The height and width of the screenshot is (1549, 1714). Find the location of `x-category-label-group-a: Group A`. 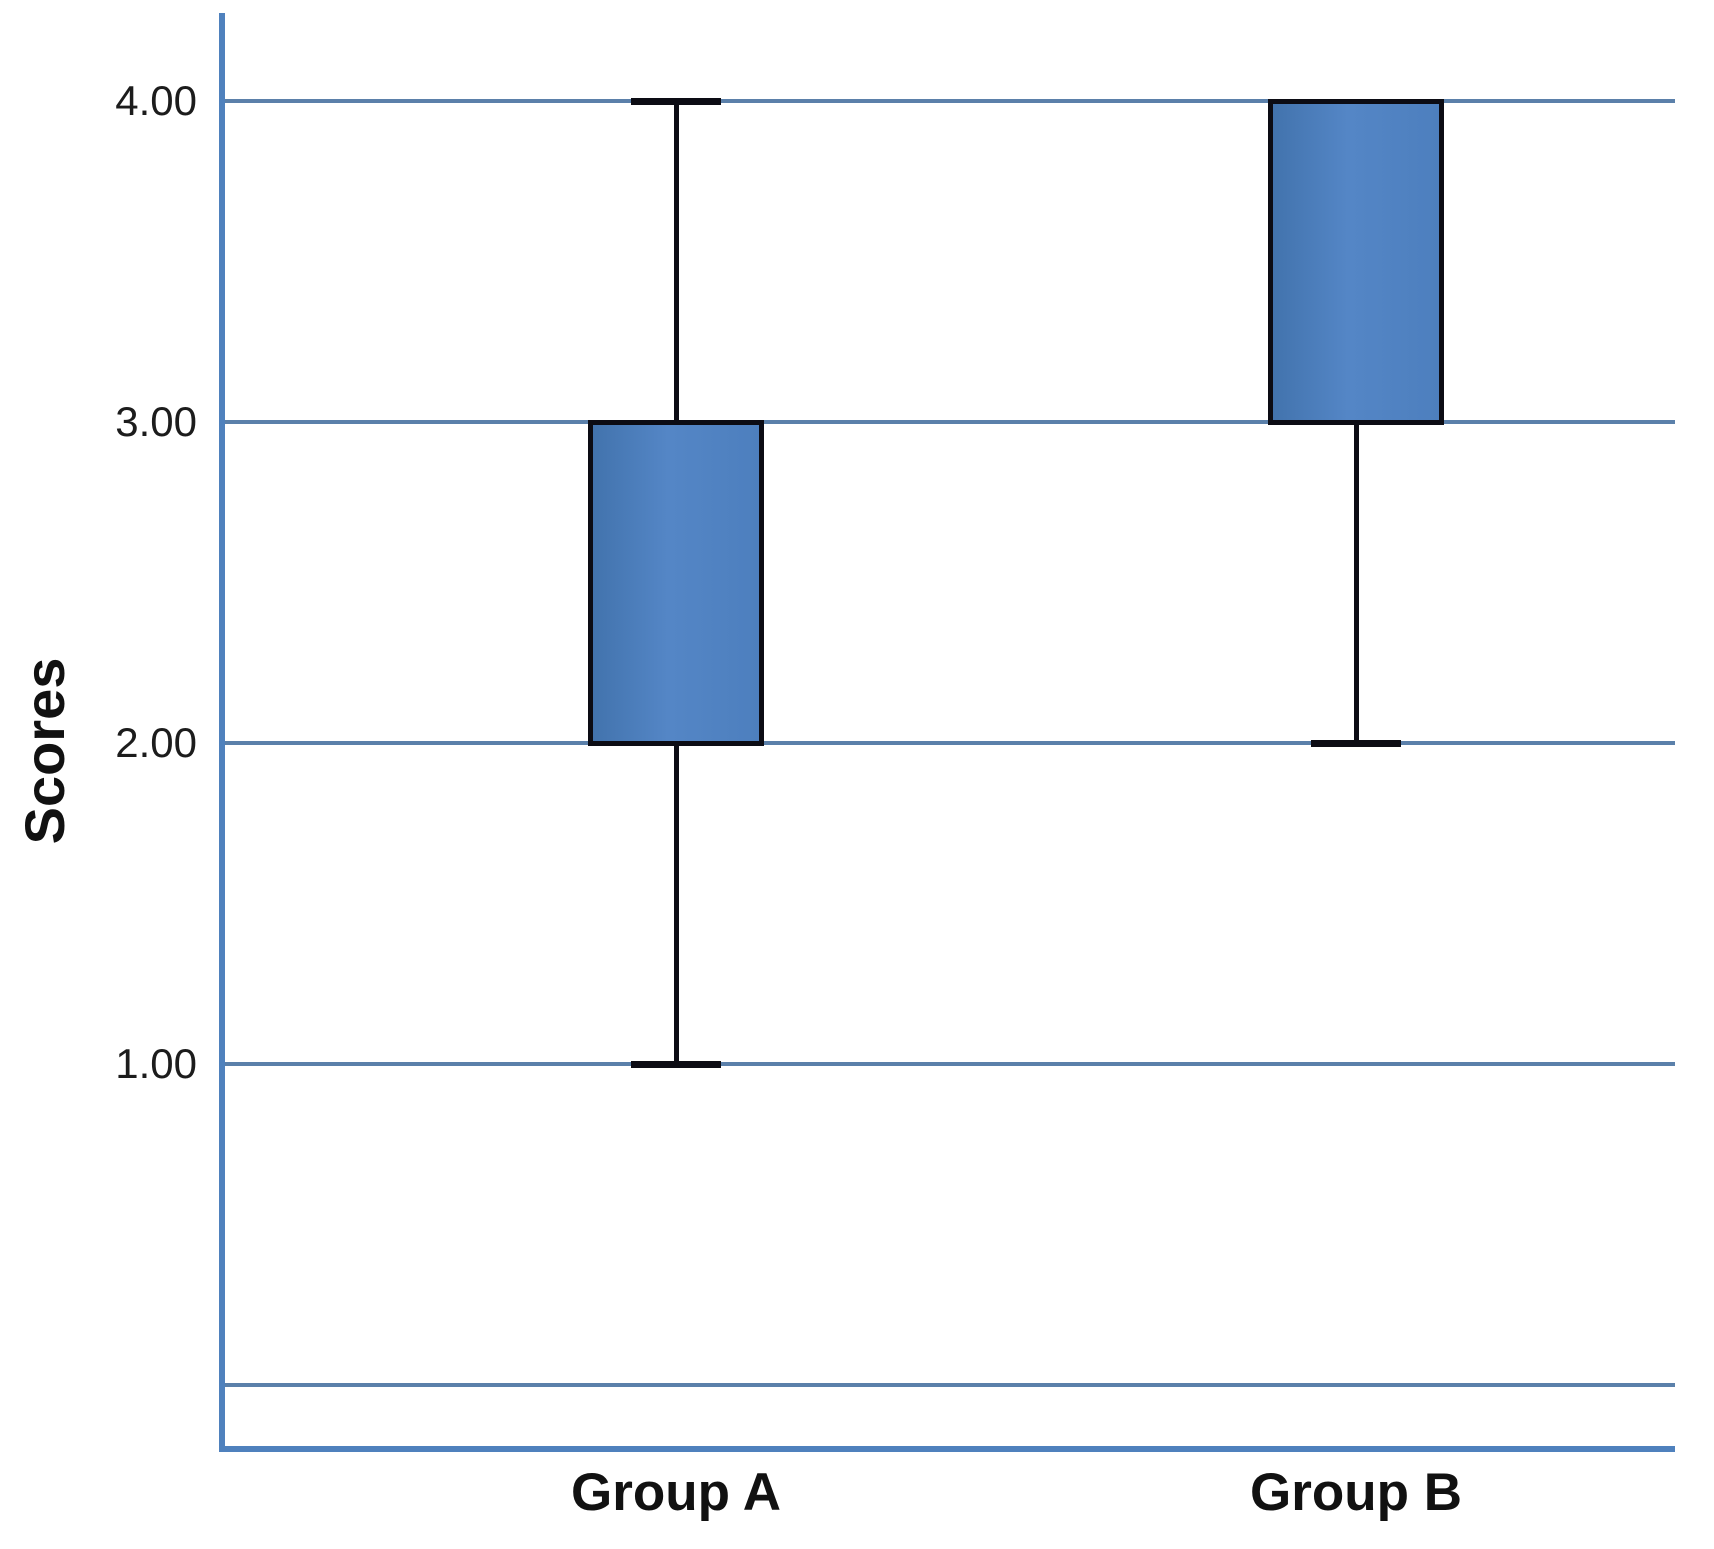

x-category-label-group-a: Group A is located at coordinates (675, 1492).